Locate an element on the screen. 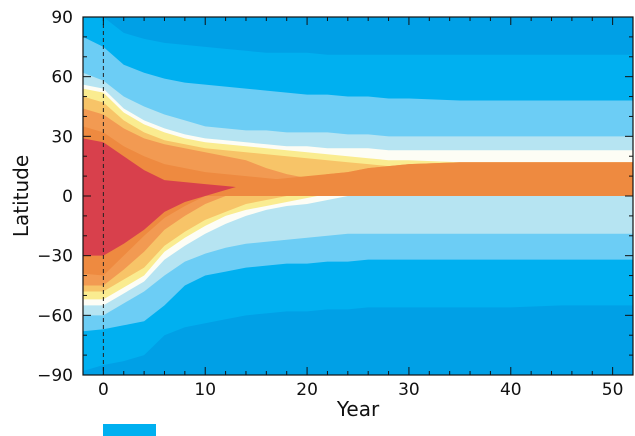 This screenshot has height=436, width=635. colorbar-swatch is located at coordinates (129, 430).